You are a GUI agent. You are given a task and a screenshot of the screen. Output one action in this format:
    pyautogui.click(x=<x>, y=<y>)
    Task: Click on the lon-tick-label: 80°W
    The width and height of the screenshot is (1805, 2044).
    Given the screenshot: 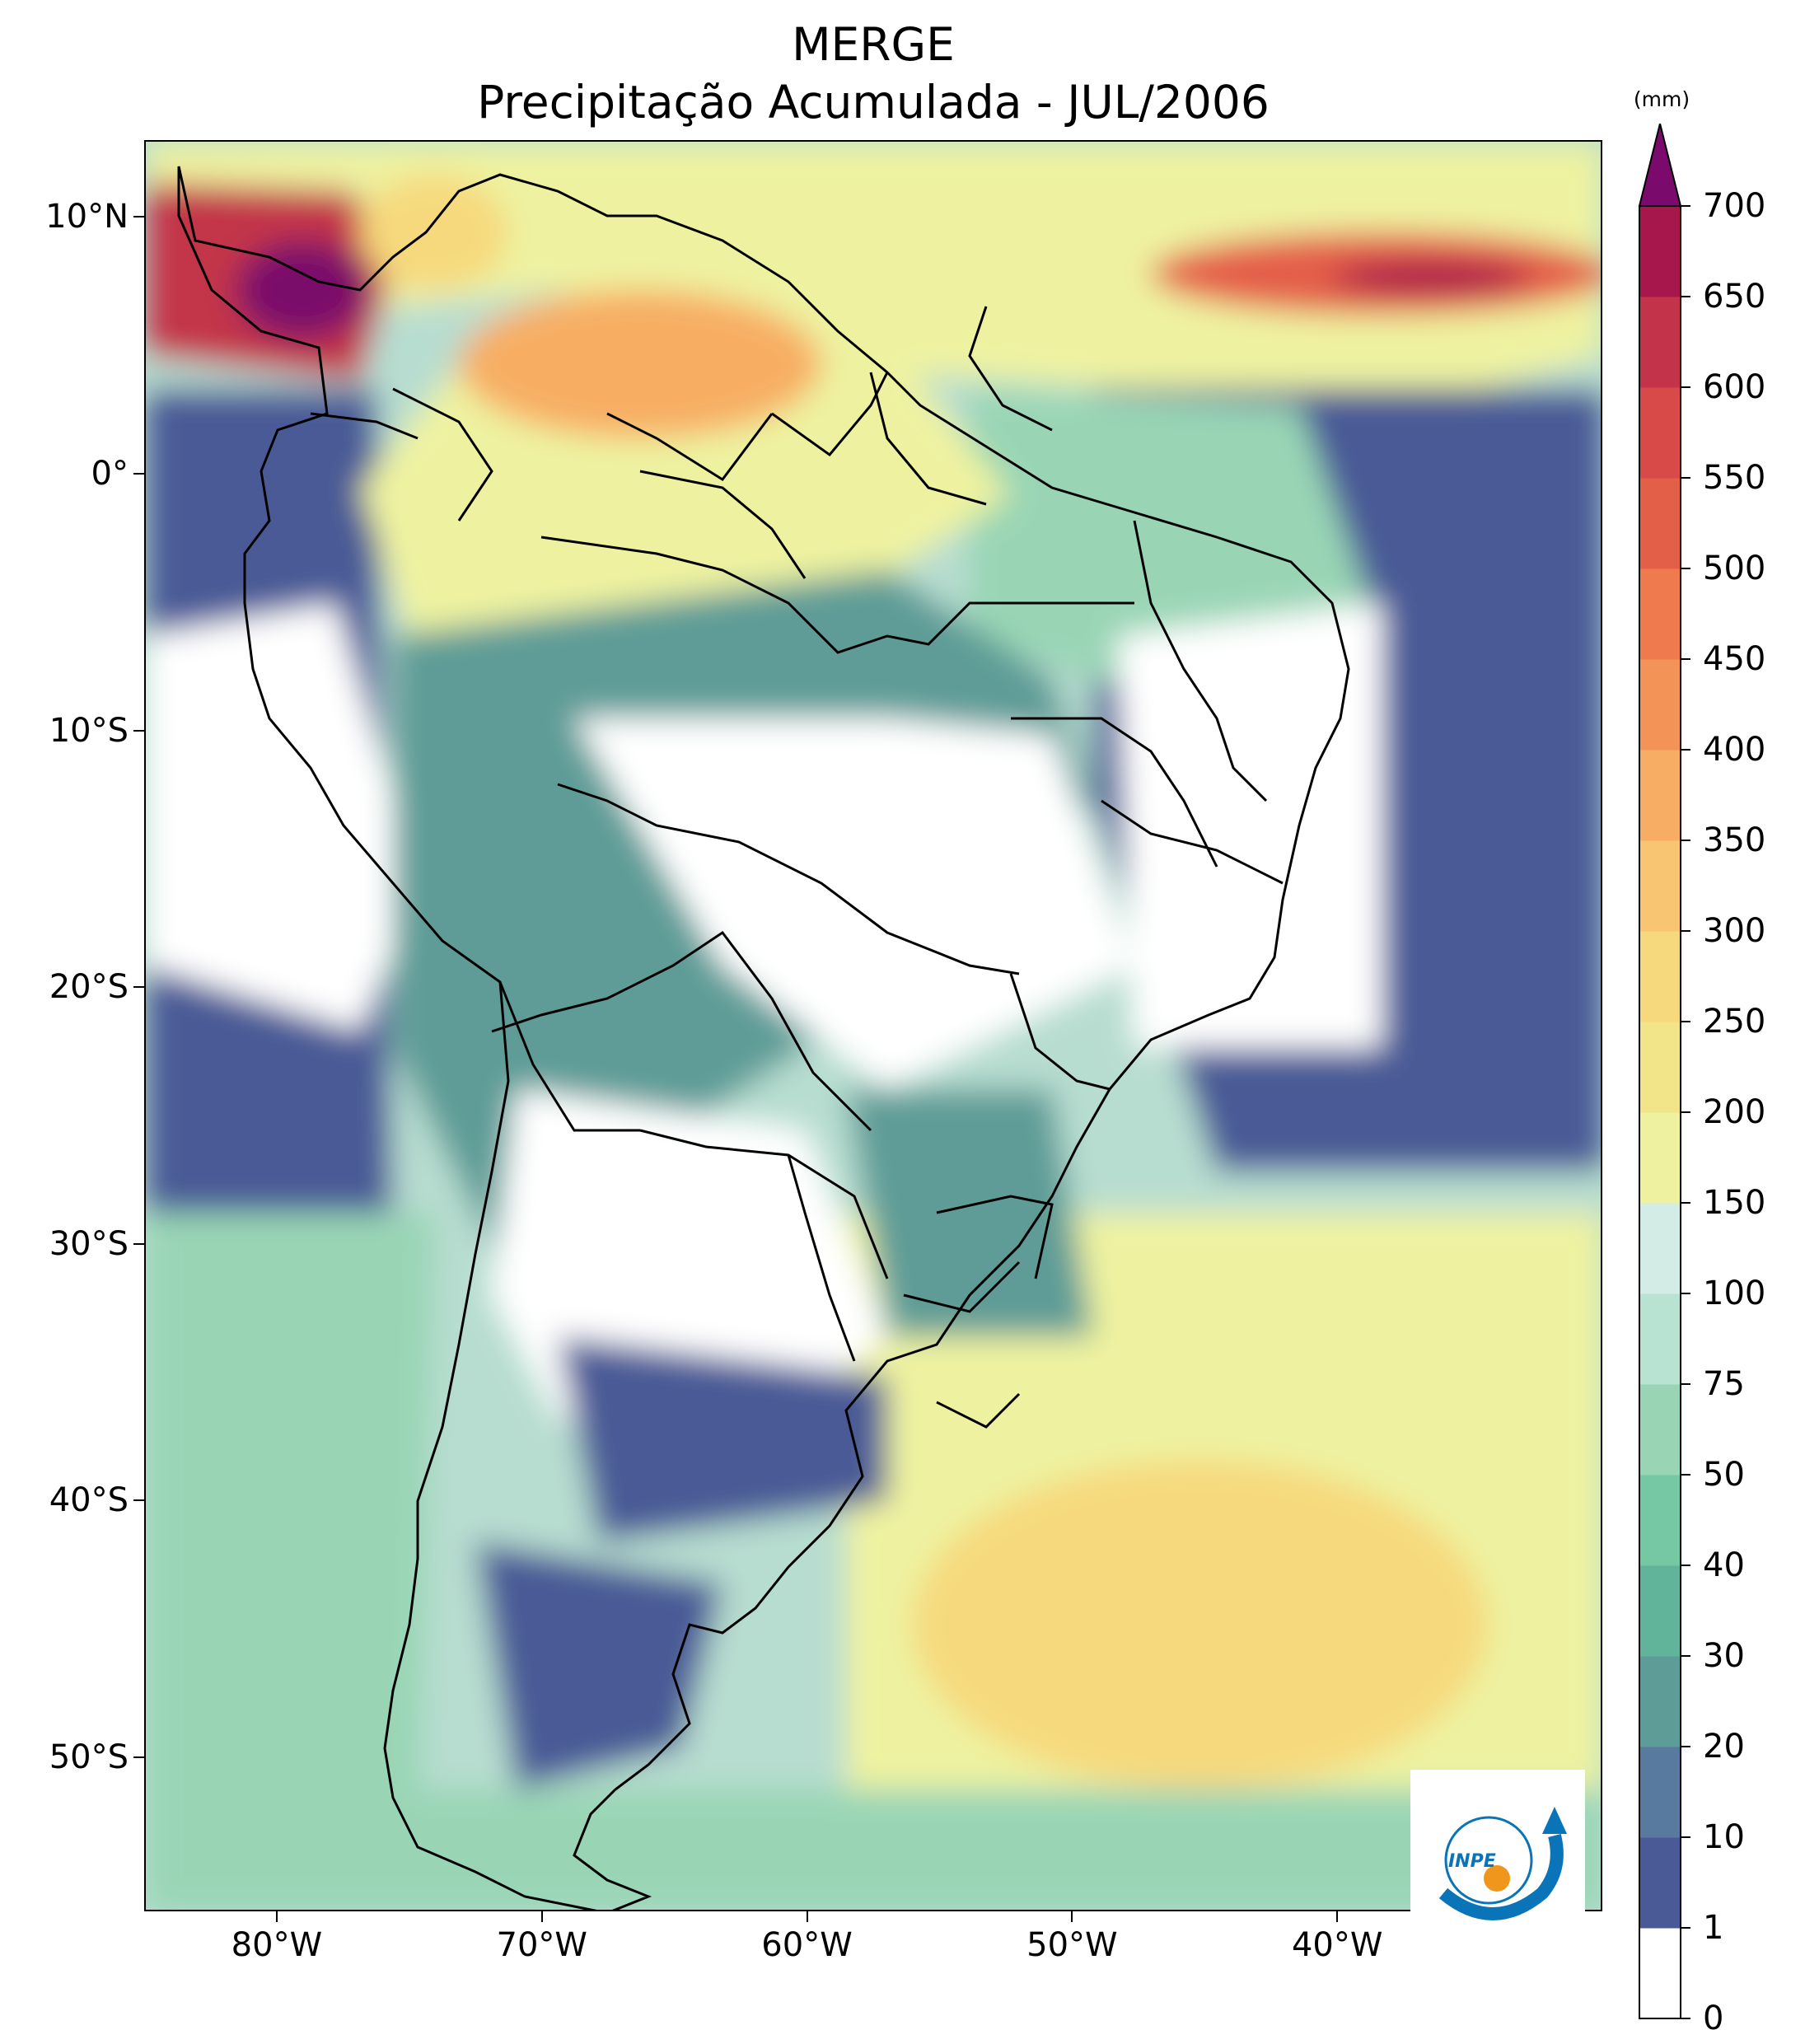 What is the action you would take?
    pyautogui.click(x=277, y=1945)
    